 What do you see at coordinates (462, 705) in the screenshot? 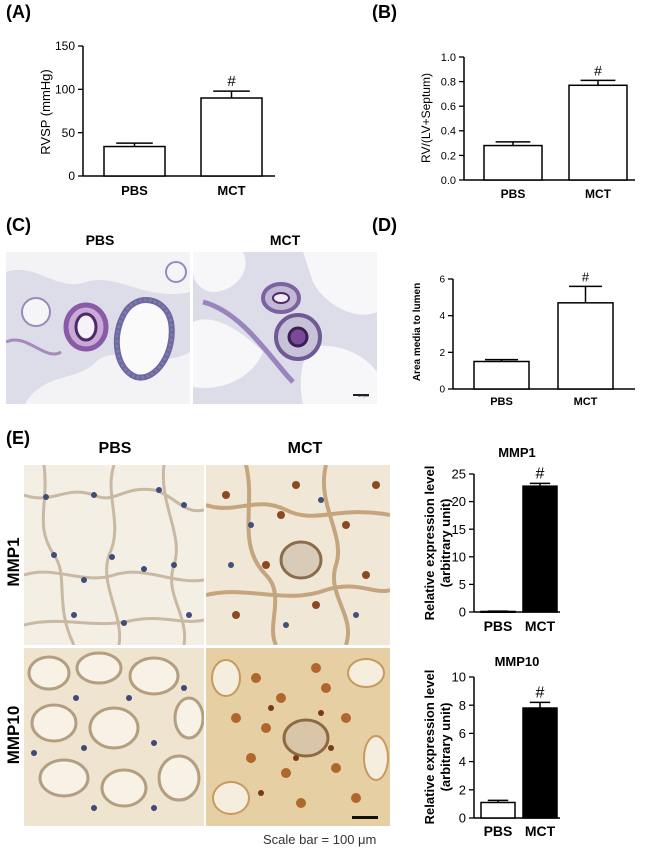
I see `mmp10-ytick-label: 8` at bounding box center [462, 705].